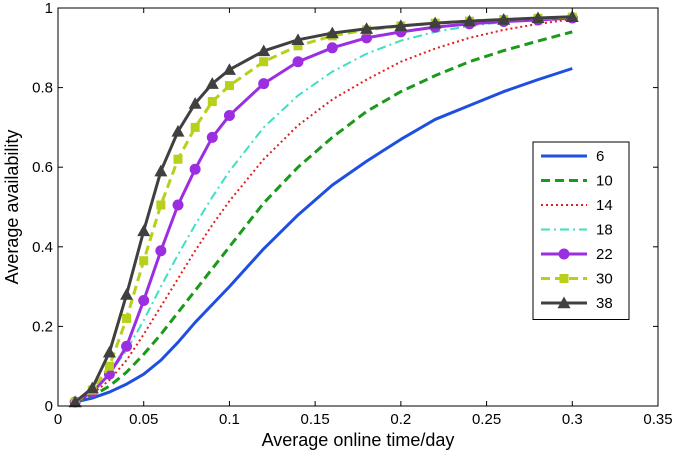 This screenshot has width=676, height=456. I want to click on x-tick-label: 0.35, so click(657, 419).